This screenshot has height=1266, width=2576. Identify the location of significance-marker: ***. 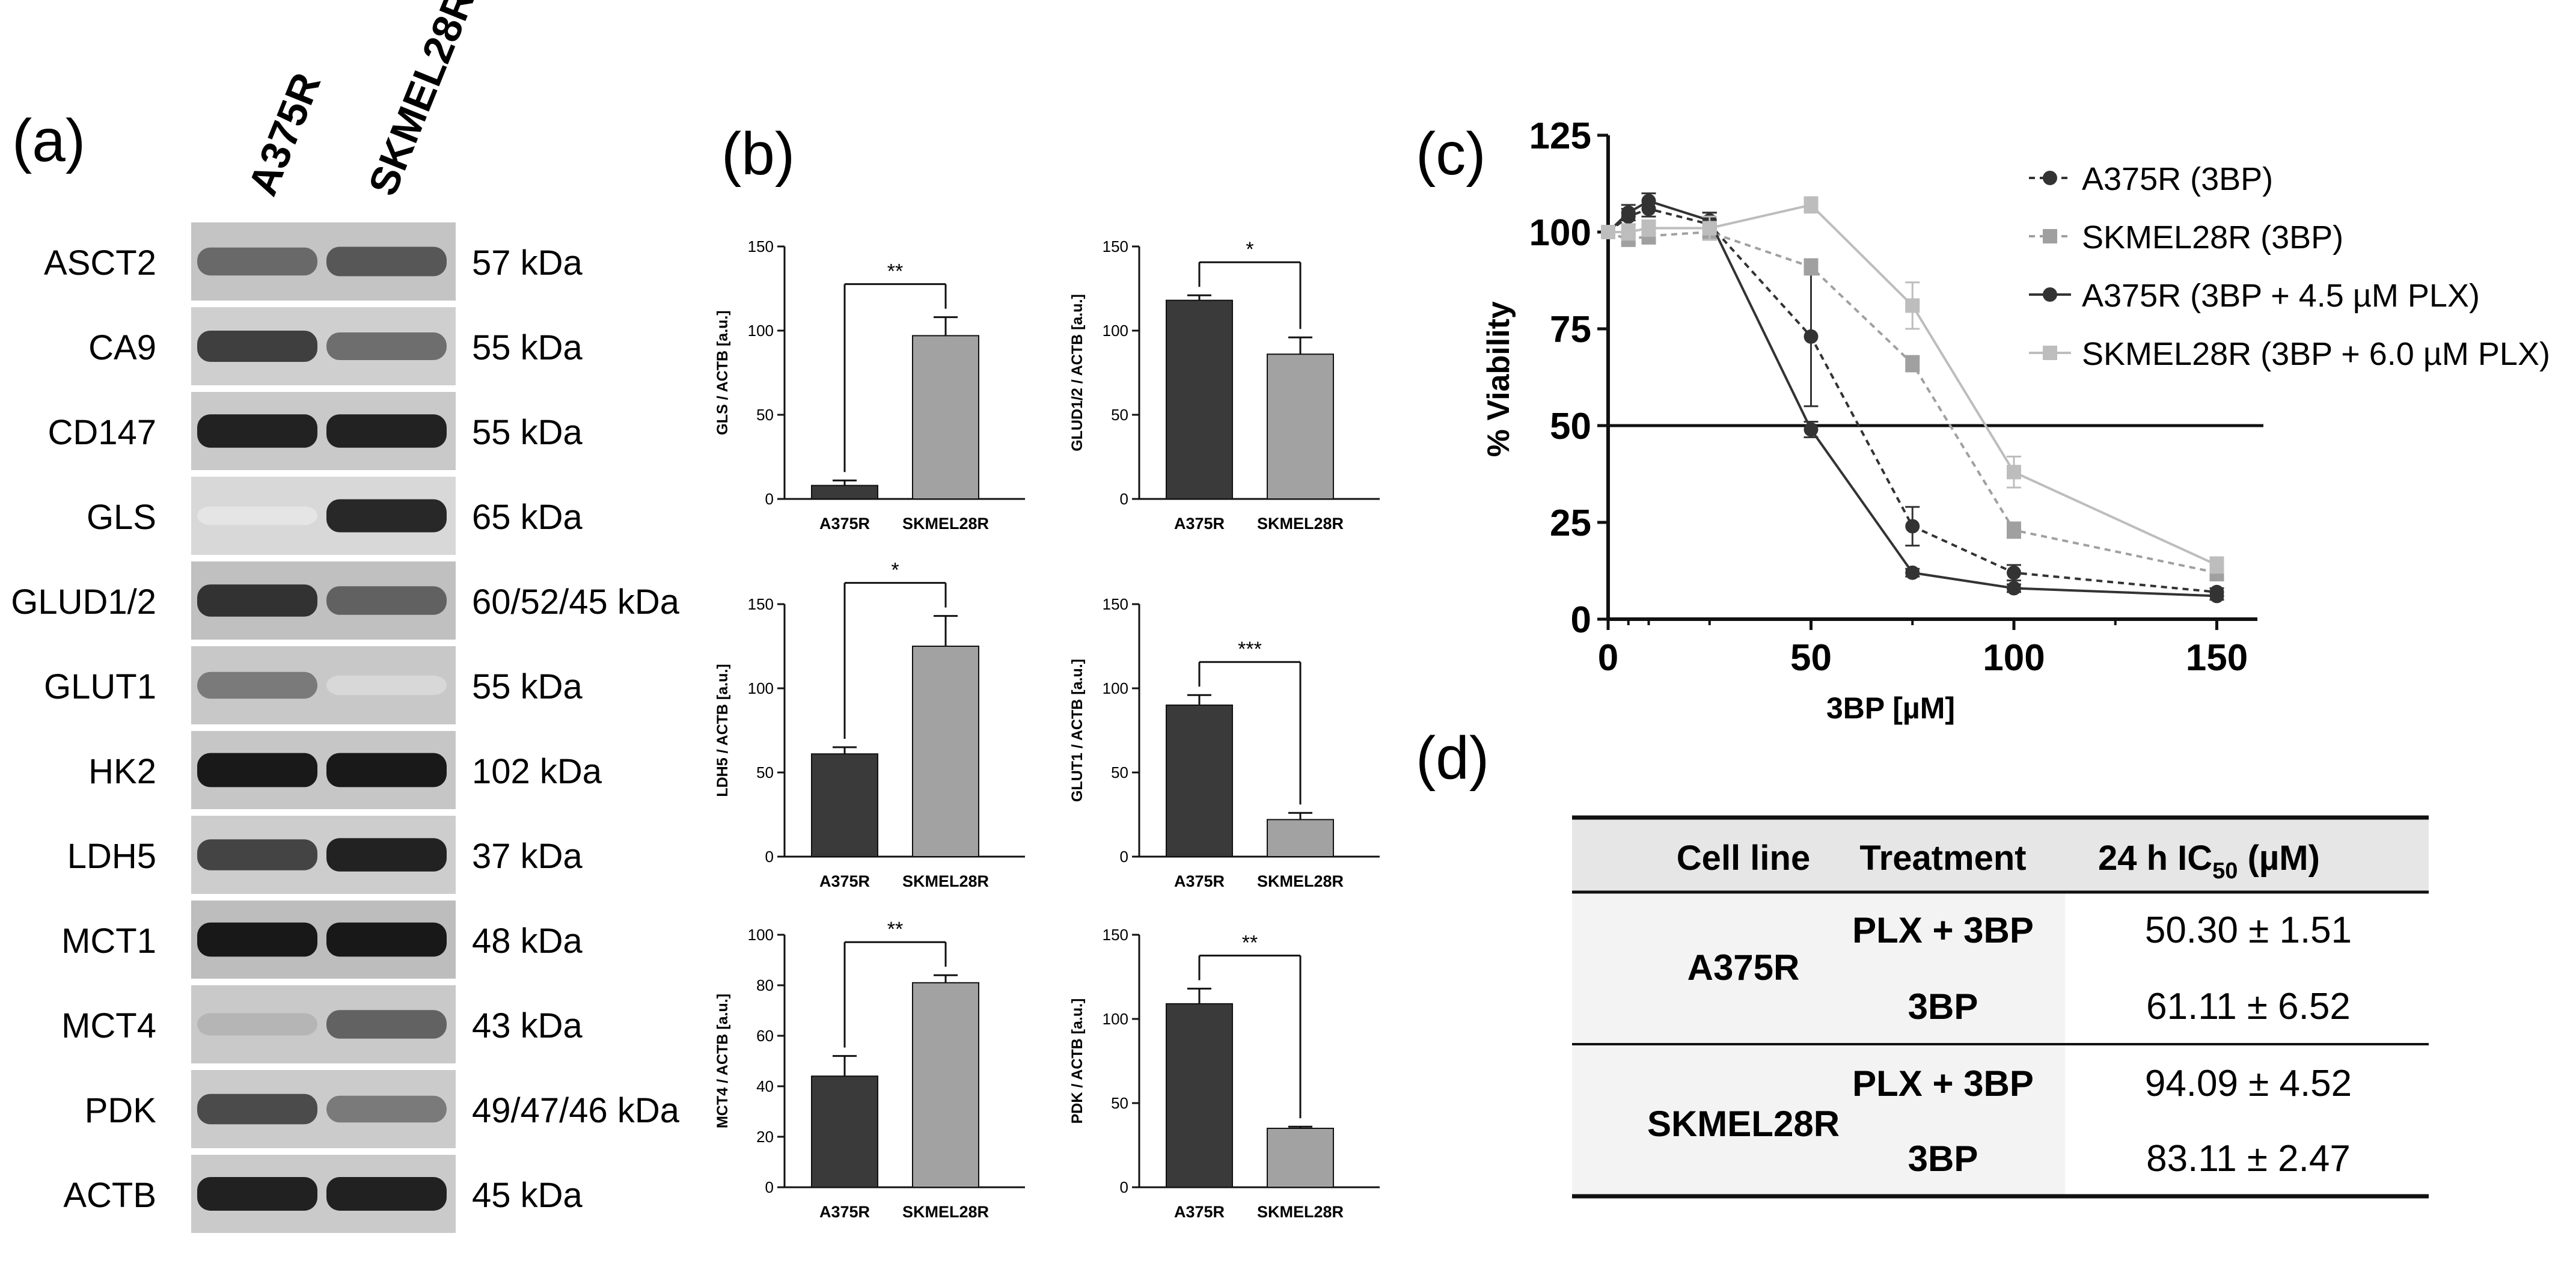
(1250, 649).